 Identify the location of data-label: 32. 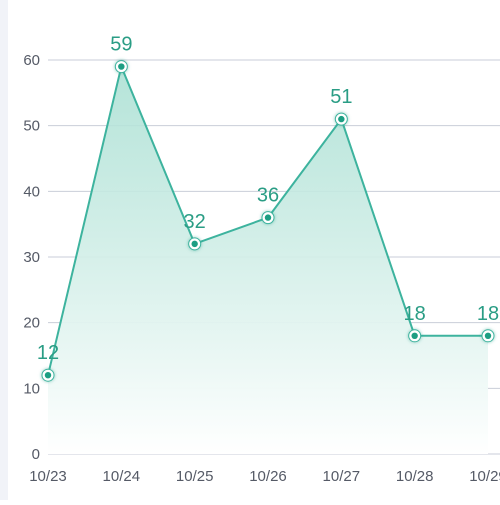
(195, 222).